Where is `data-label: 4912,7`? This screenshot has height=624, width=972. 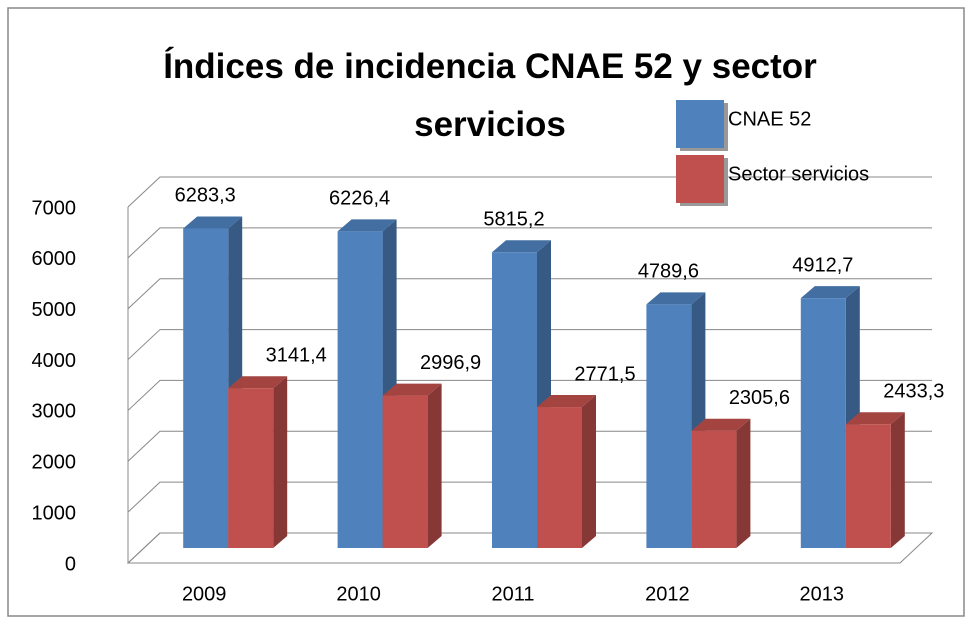 data-label: 4912,7 is located at coordinates (822, 265).